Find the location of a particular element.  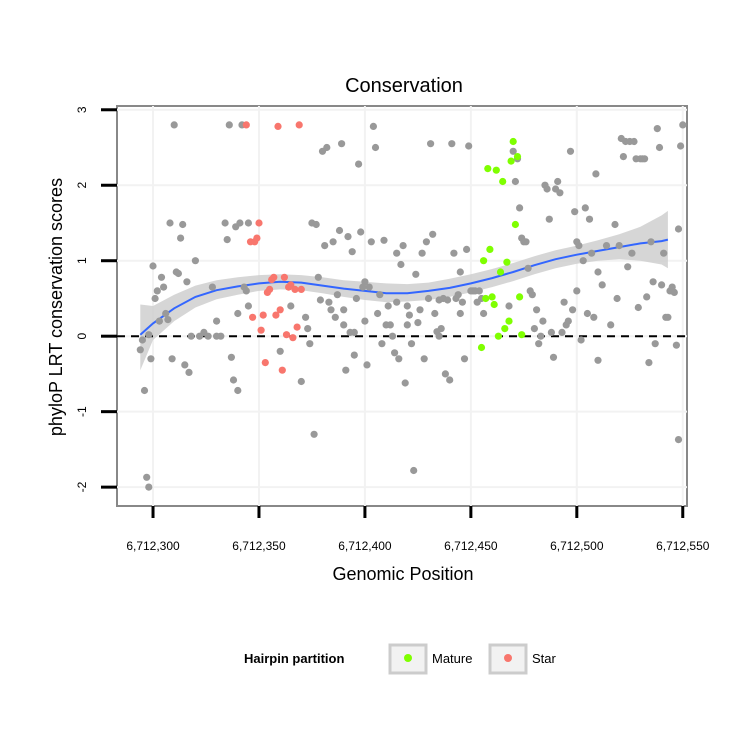

y-tick-label-3: 1 is located at coordinates (82, 260).